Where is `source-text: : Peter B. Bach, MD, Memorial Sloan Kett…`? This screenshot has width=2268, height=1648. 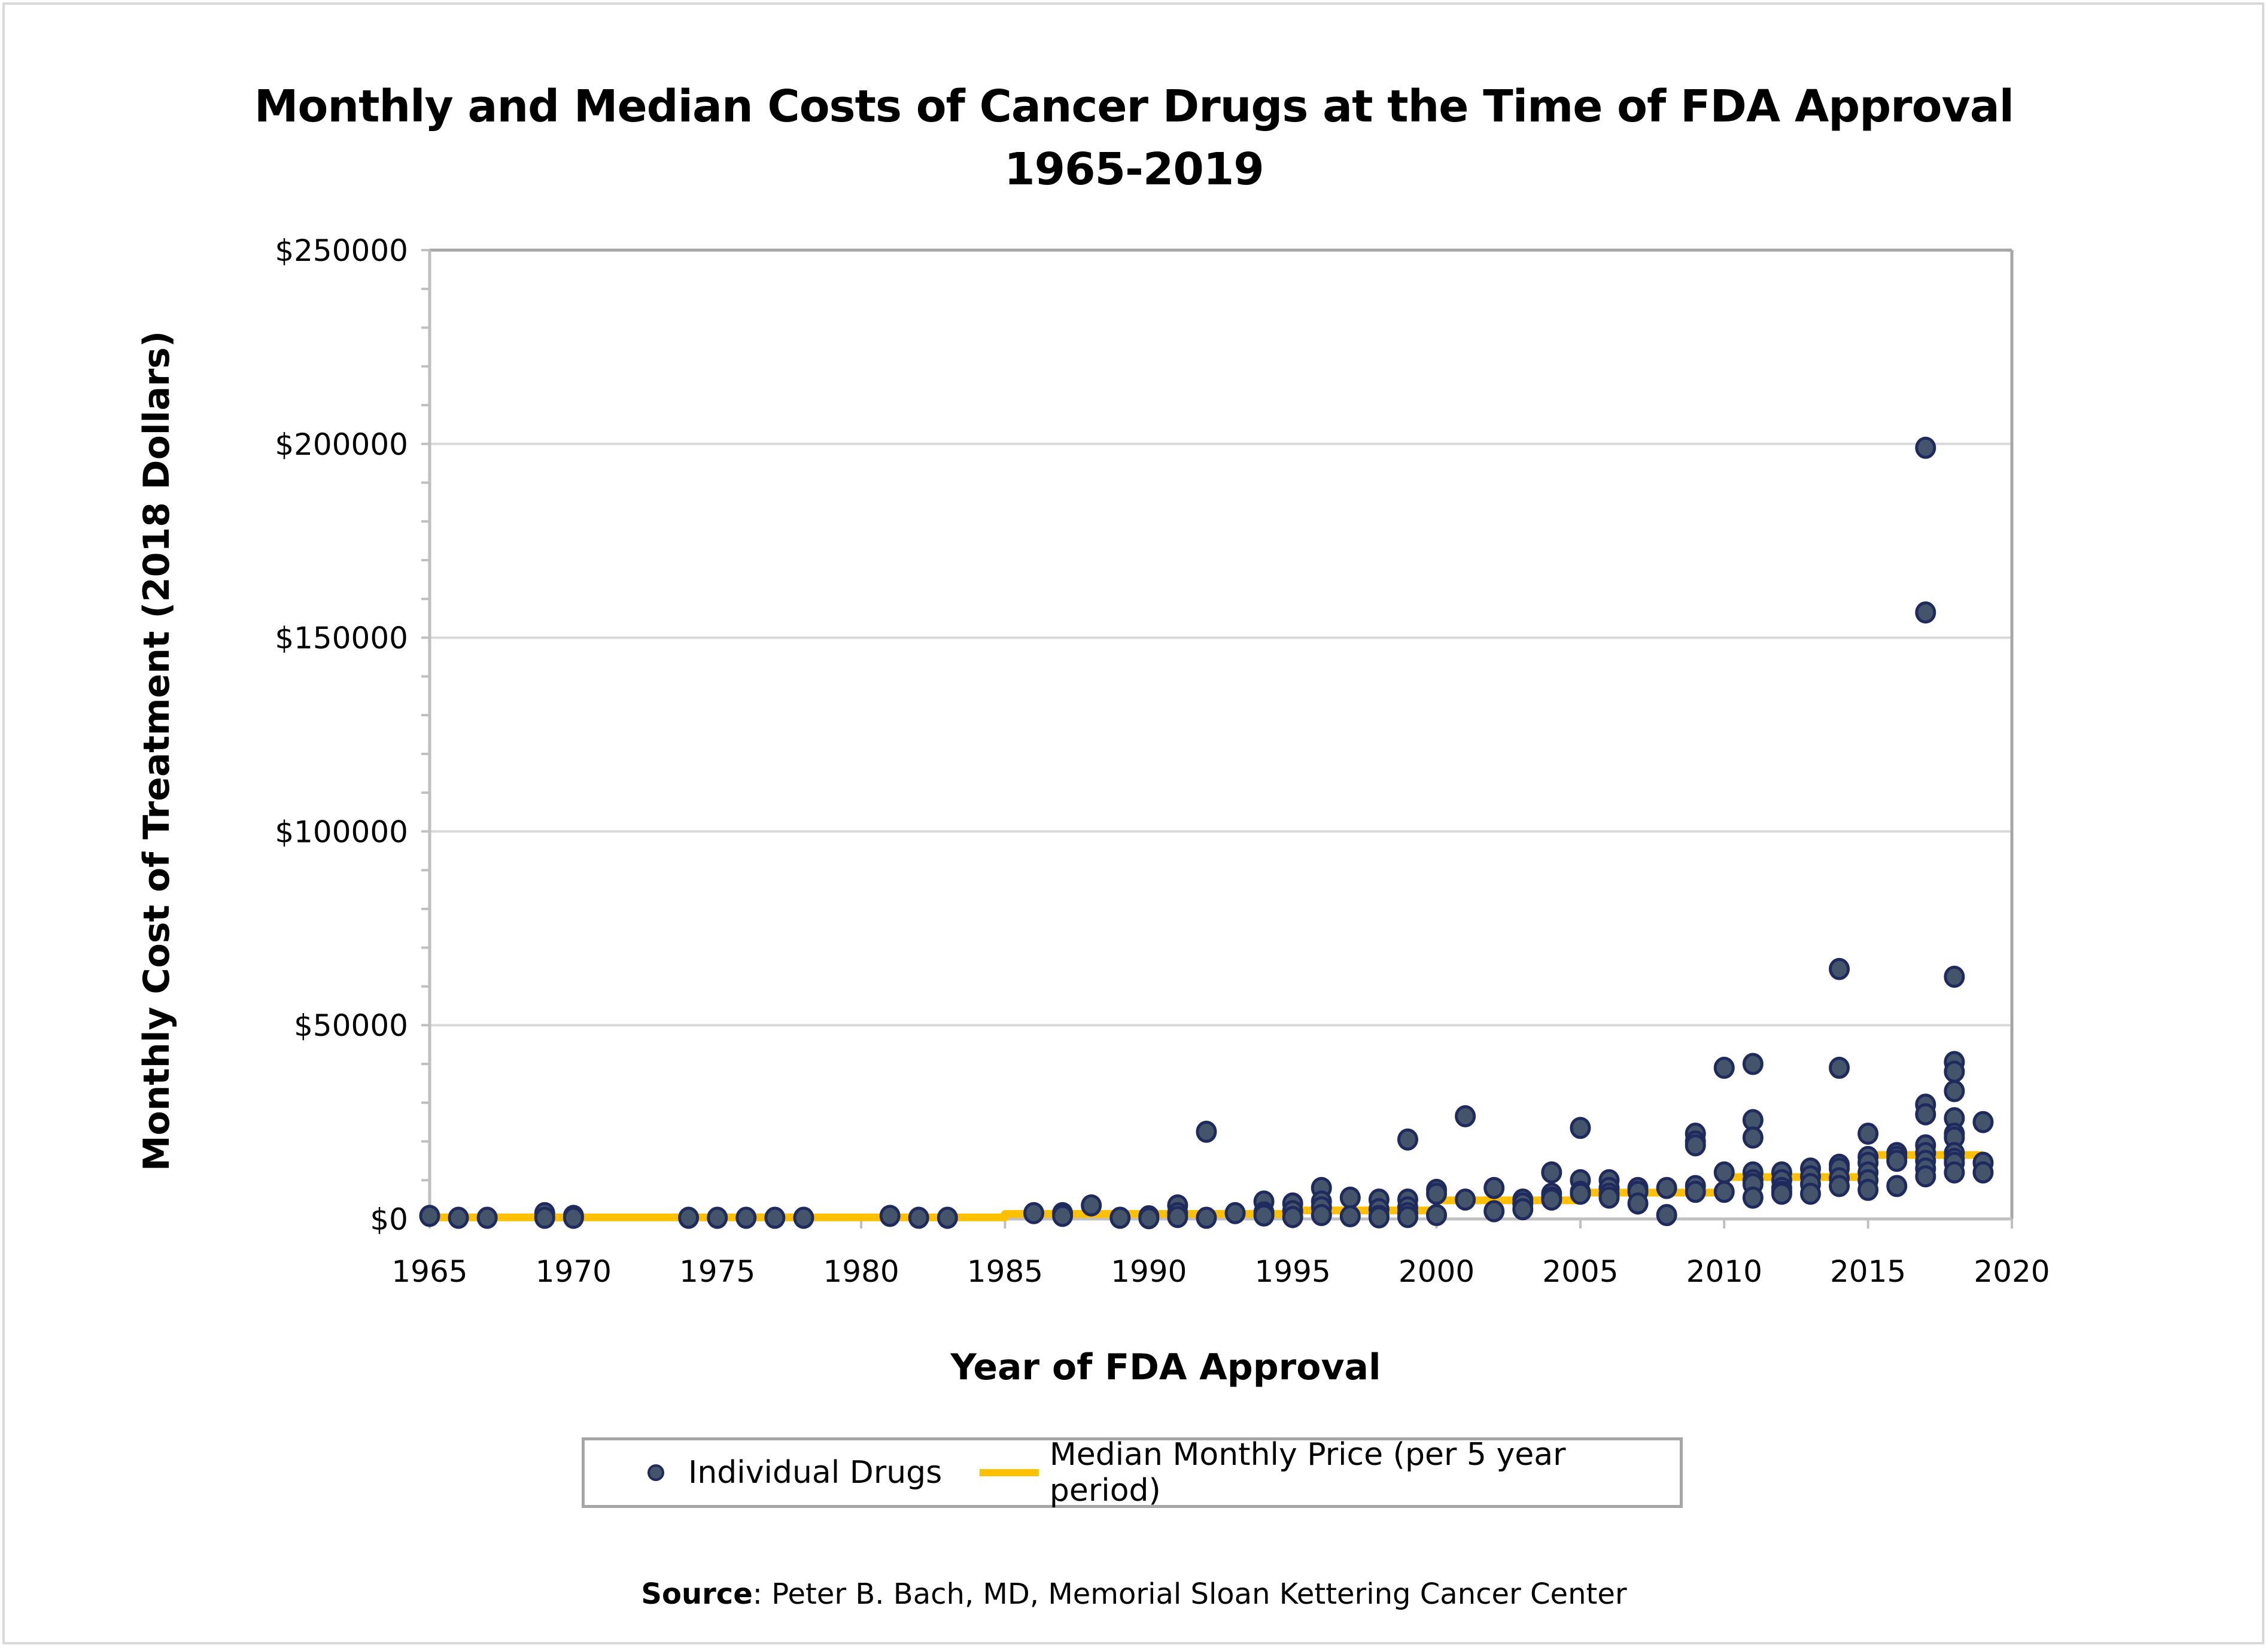 source-text: : Peter B. Bach, MD, Memorial Sloan Kett… is located at coordinates (1189, 1594).